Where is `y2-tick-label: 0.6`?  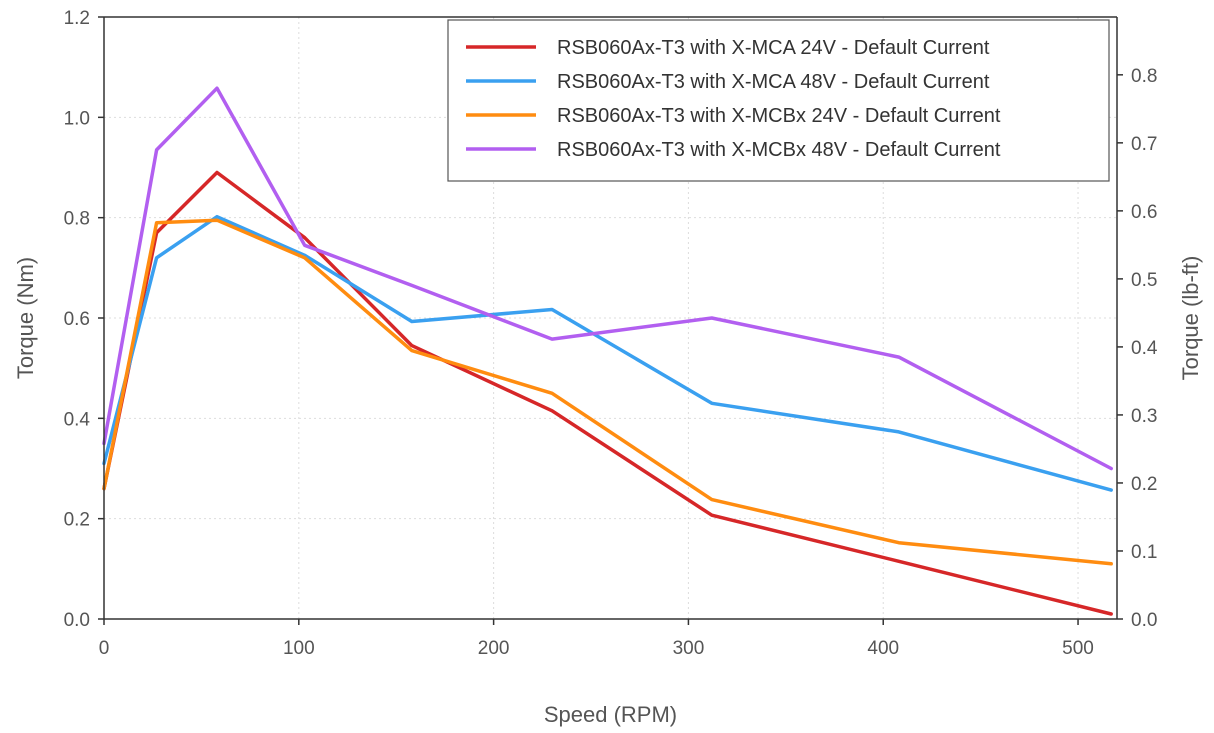
y2-tick-label: 0.6 is located at coordinates (1144, 212).